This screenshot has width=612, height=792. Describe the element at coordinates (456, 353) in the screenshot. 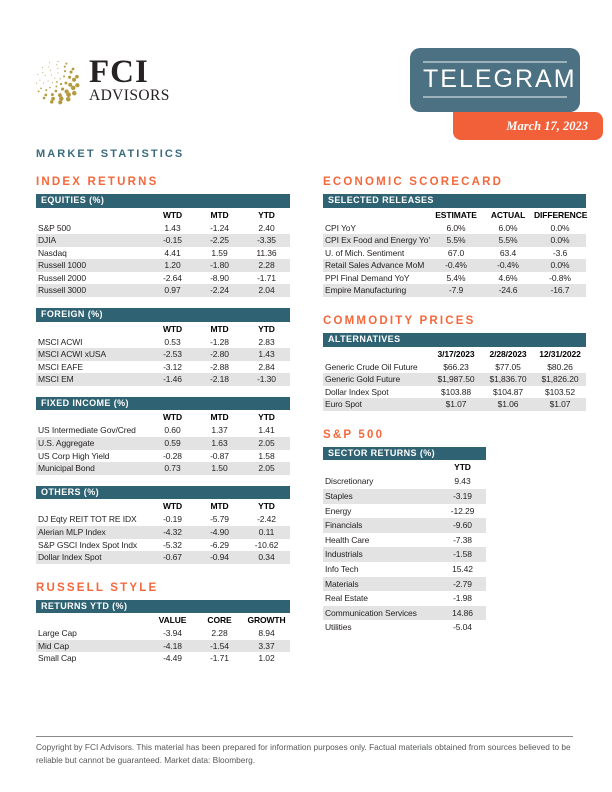

I see `column-header: 3/17/2023` at that location.